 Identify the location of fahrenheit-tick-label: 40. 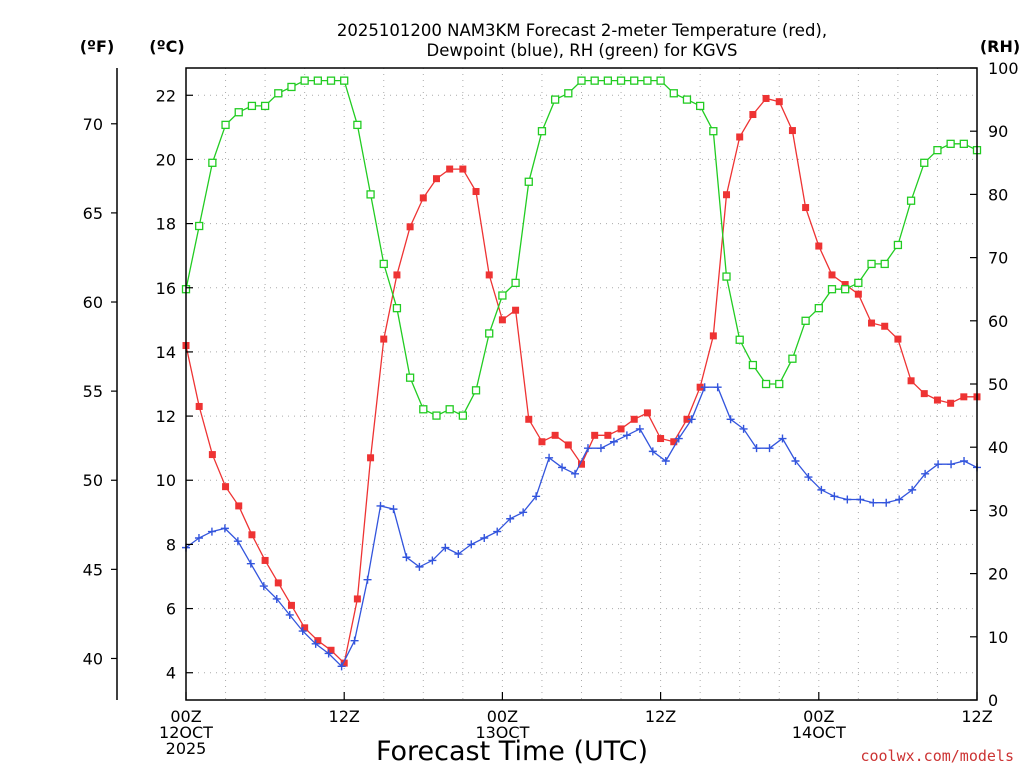
(93, 658).